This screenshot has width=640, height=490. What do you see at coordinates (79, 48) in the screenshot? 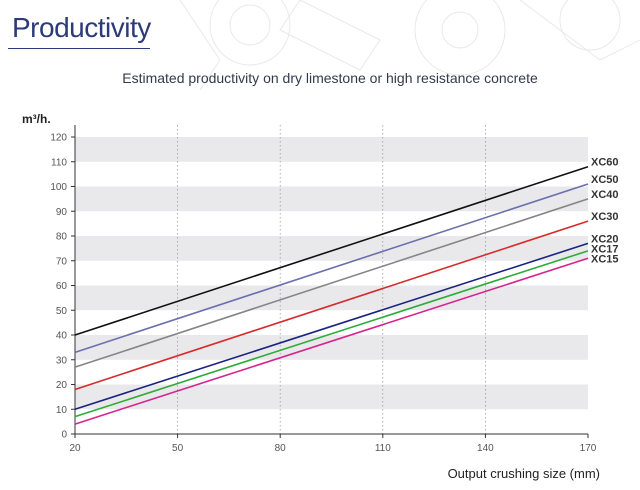
I see `title-divider` at bounding box center [79, 48].